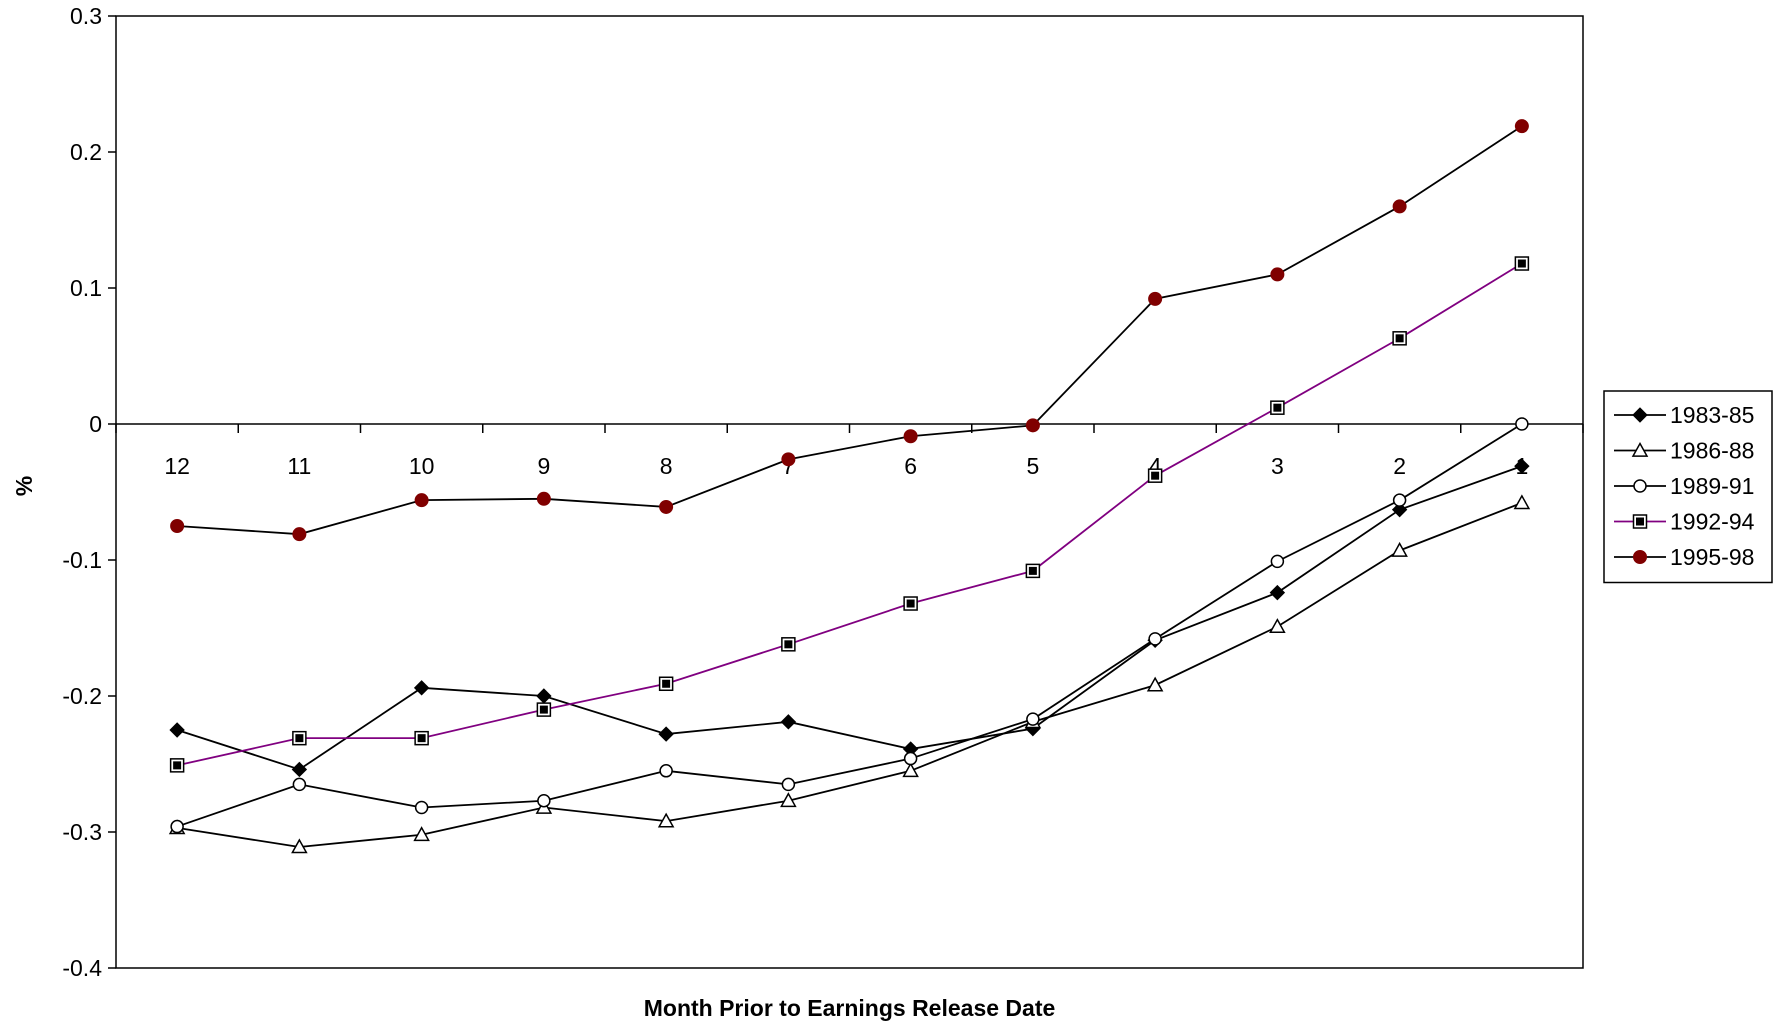 This screenshot has width=1786, height=1026. What do you see at coordinates (1712, 557) in the screenshot?
I see `legend-label: 1995-98` at bounding box center [1712, 557].